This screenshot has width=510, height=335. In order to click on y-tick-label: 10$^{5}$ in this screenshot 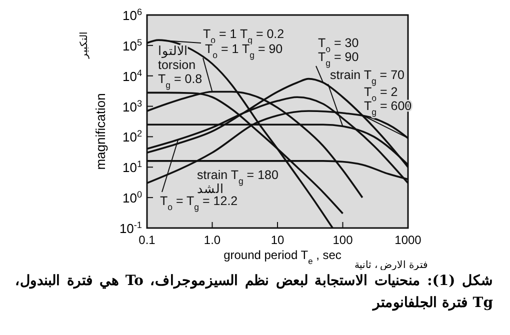, I will do `click(132, 45)`.